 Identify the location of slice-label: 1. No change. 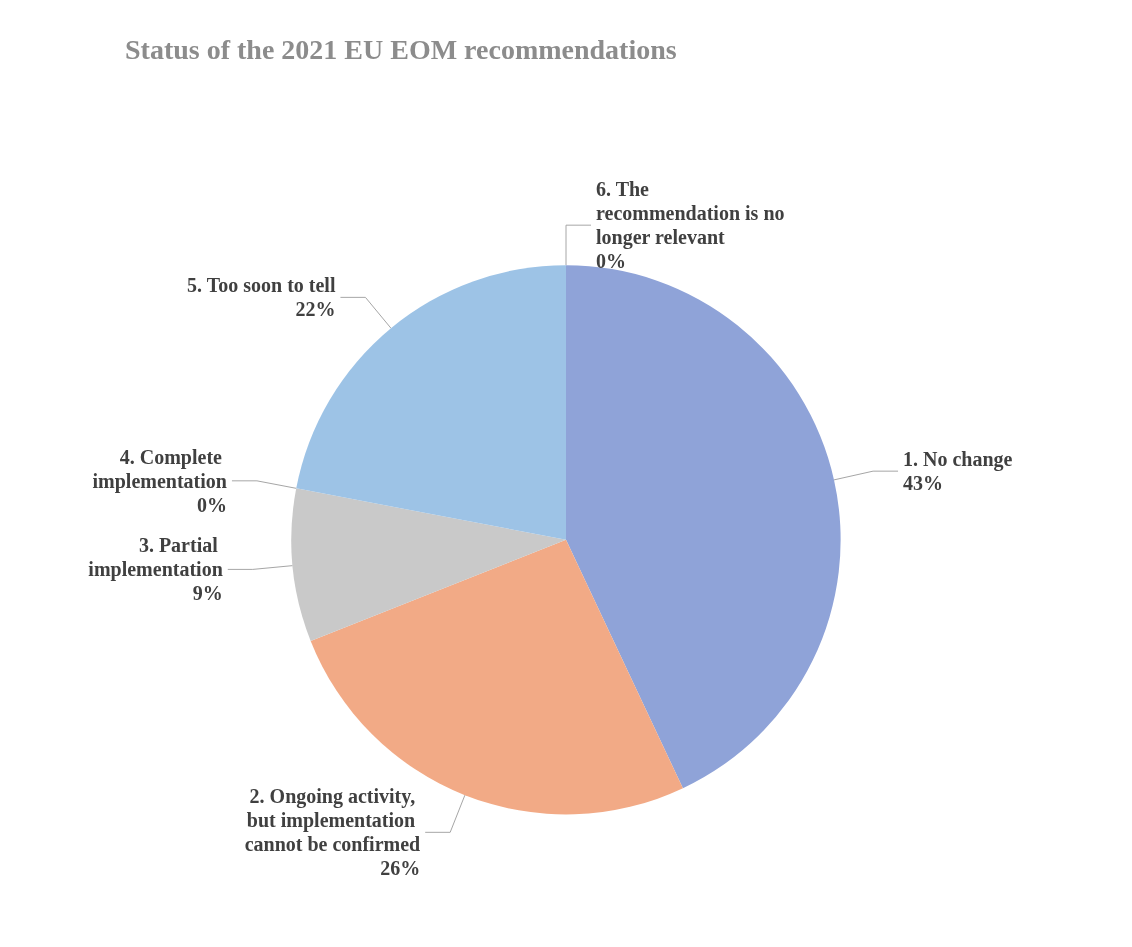
(958, 460).